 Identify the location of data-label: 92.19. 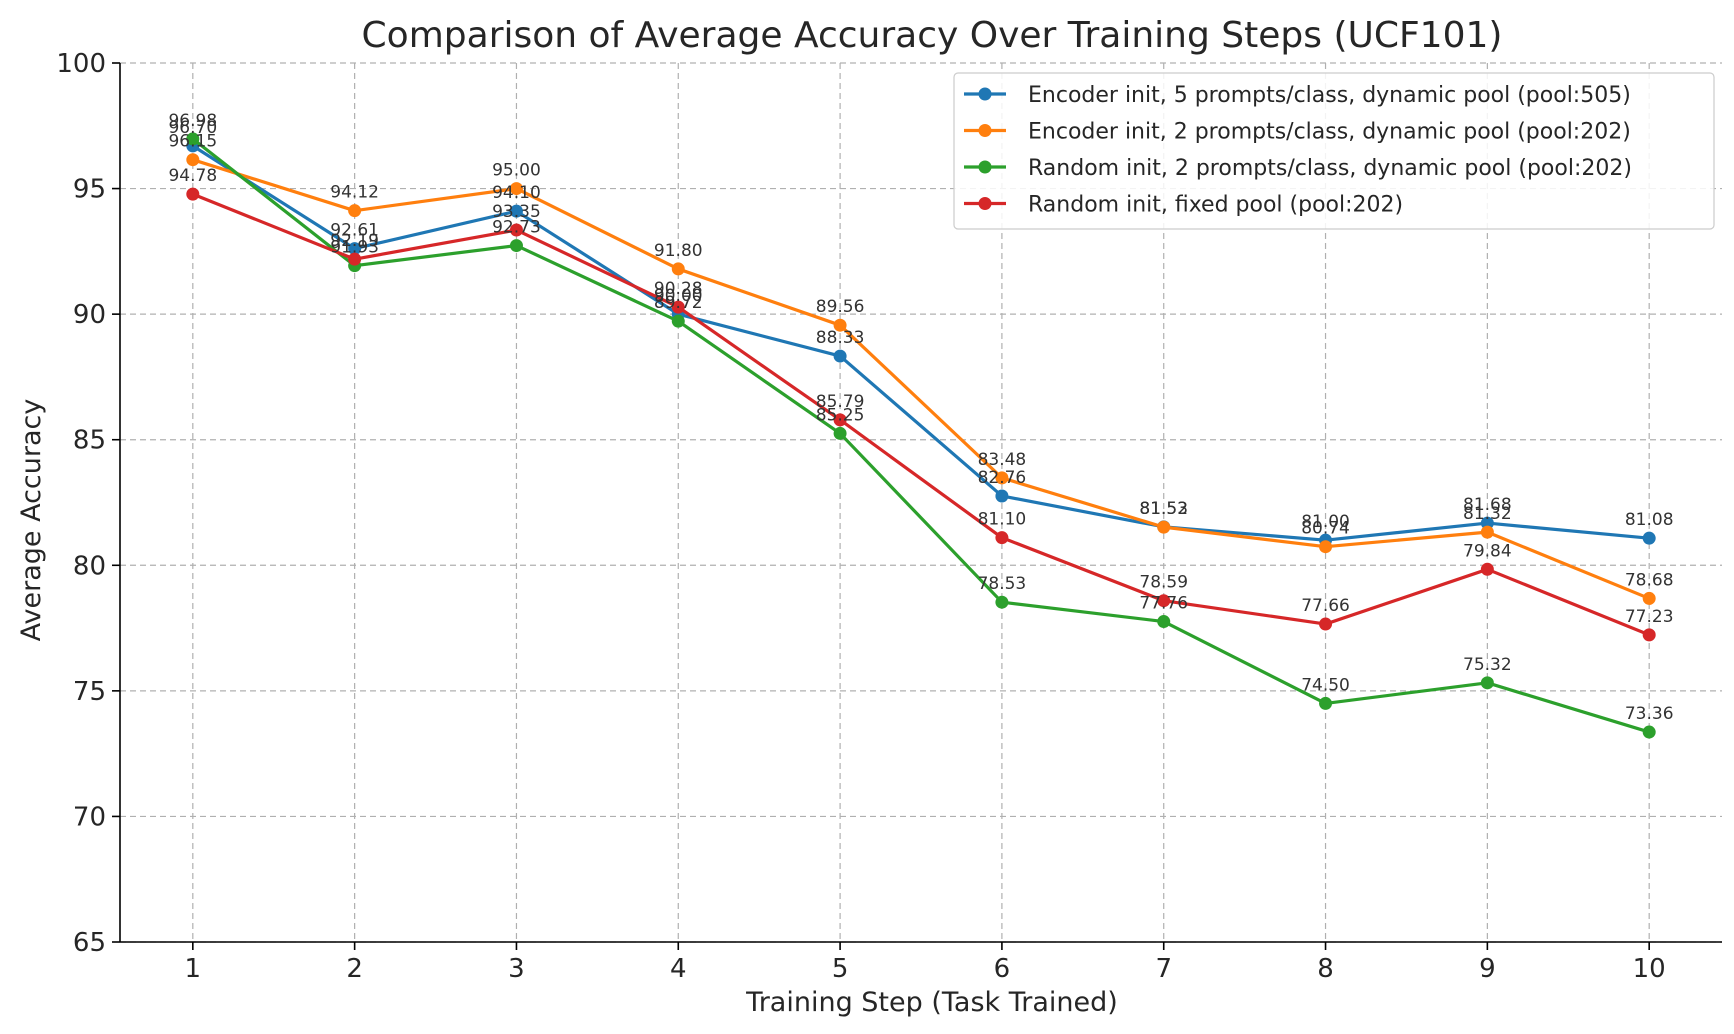
(354, 241).